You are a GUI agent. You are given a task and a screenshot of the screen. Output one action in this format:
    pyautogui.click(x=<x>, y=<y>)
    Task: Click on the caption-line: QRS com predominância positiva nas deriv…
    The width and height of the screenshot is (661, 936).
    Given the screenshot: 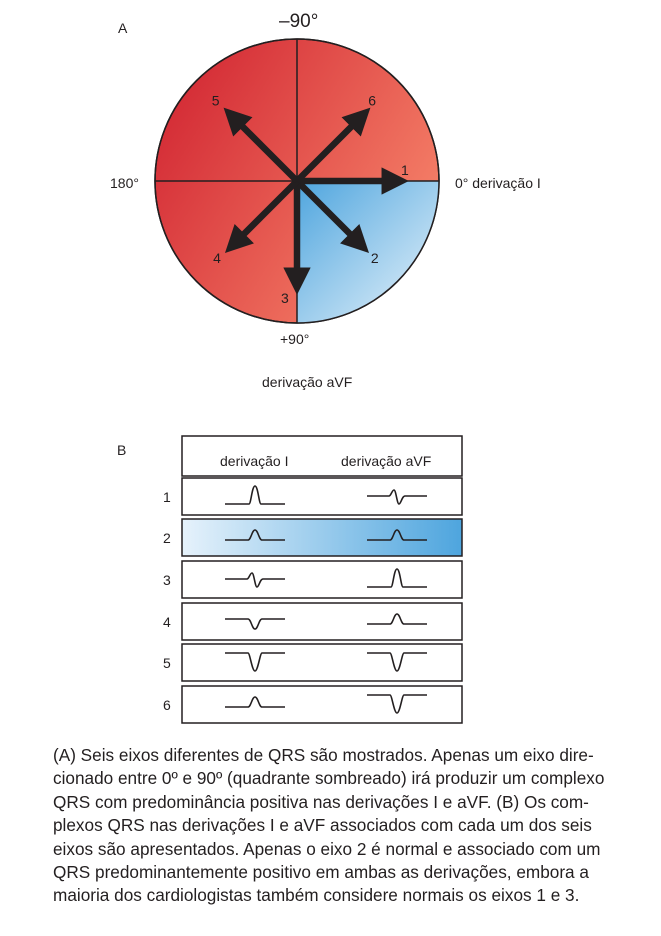 What is the action you would take?
    pyautogui.click(x=321, y=801)
    